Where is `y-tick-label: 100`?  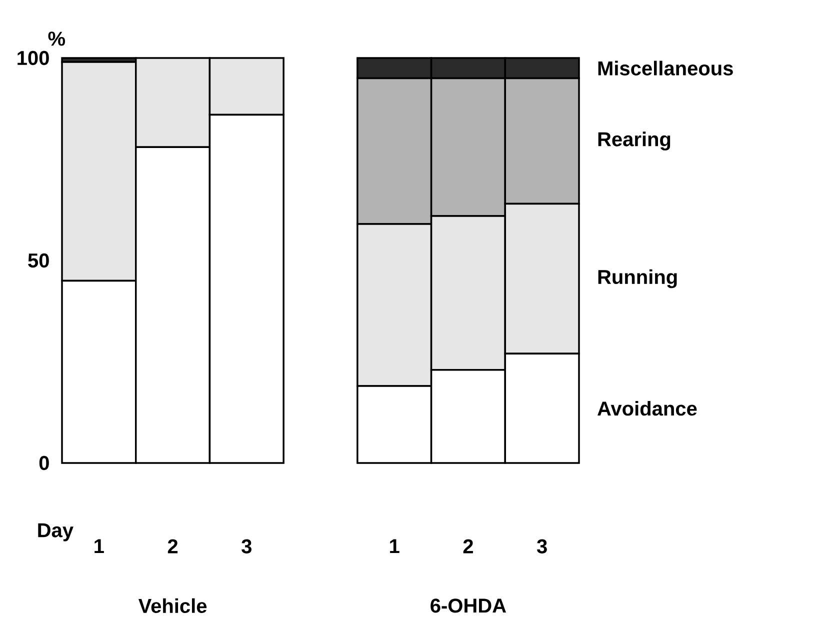 y-tick-label: 100 is located at coordinates (33, 58).